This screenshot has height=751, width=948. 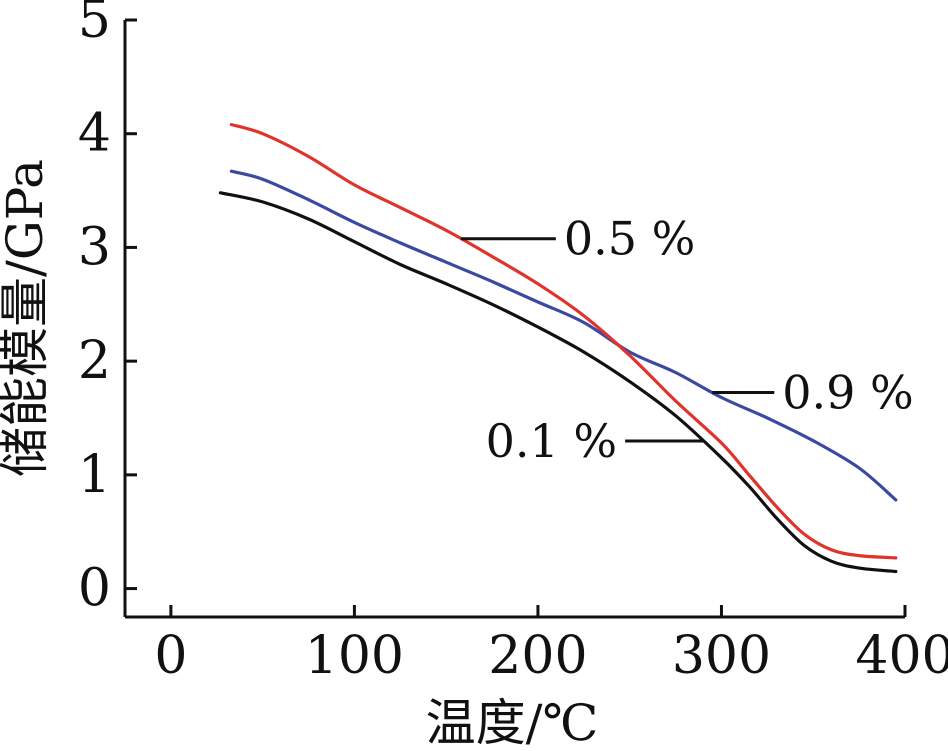 I want to click on x-tick-label-1: 100, so click(x=354, y=656).